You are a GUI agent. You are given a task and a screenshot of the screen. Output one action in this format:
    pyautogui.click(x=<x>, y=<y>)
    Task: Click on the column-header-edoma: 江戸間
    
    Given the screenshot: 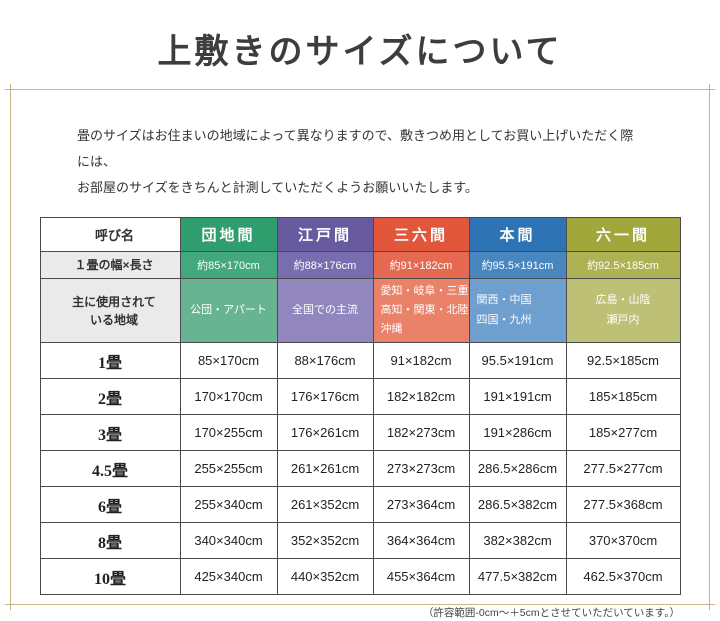 What is the action you would take?
    pyautogui.click(x=325, y=234)
    